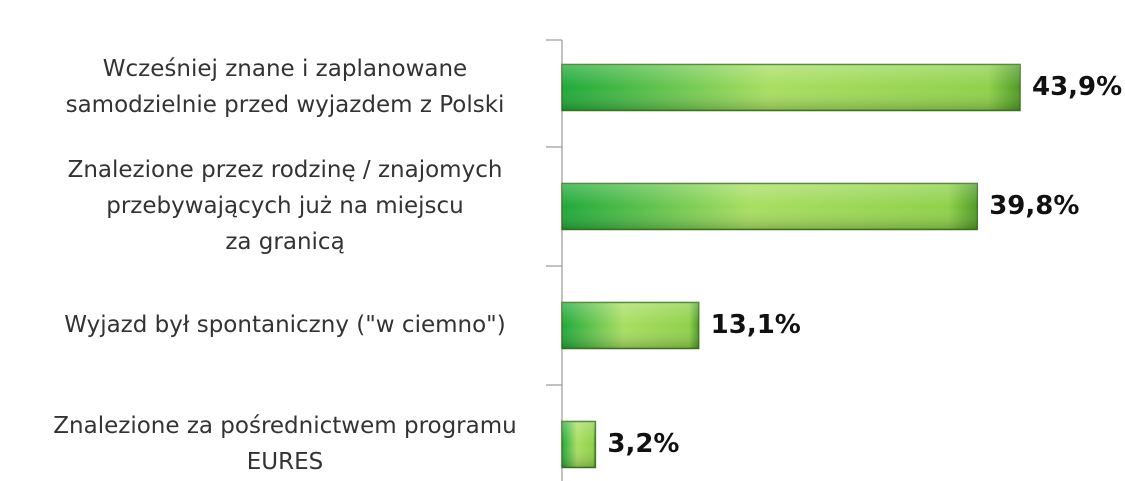 This screenshot has height=481, width=1125. What do you see at coordinates (285, 105) in the screenshot?
I see `category-label: samodzielnie przed wyjazdem z Polski` at bounding box center [285, 105].